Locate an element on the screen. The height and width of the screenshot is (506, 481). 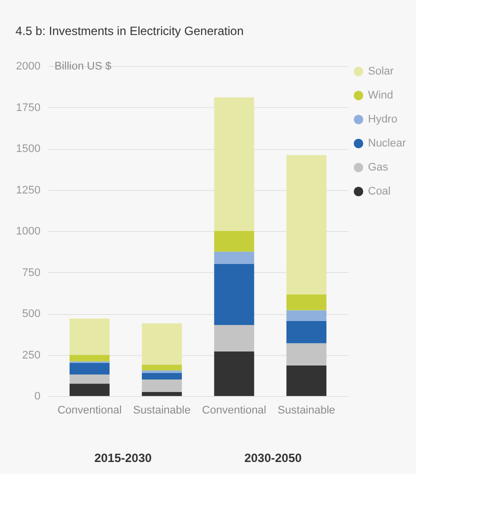
y-tick-label: 0 is located at coordinates (37, 396).